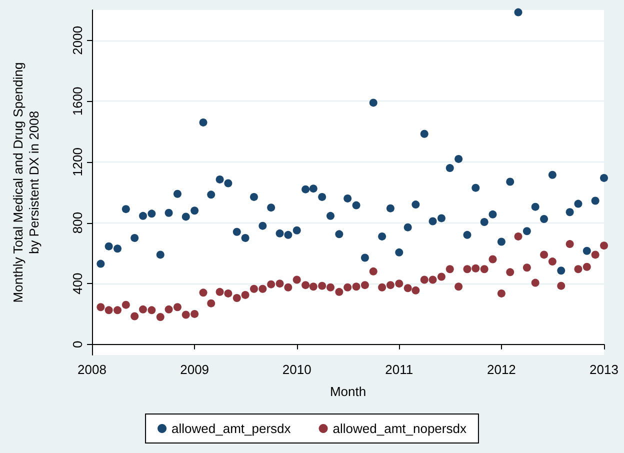 This screenshot has height=453, width=624. What do you see at coordinates (92, 369) in the screenshot?
I see `x-tick-label: 2008` at bounding box center [92, 369].